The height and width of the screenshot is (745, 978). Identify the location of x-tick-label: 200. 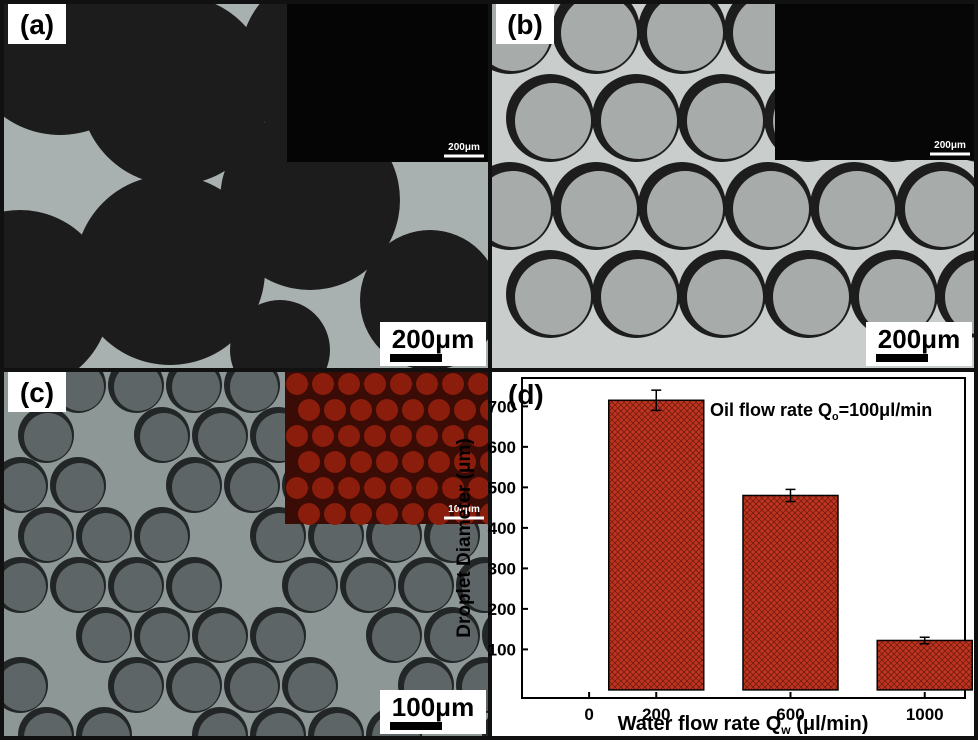
(656, 714).